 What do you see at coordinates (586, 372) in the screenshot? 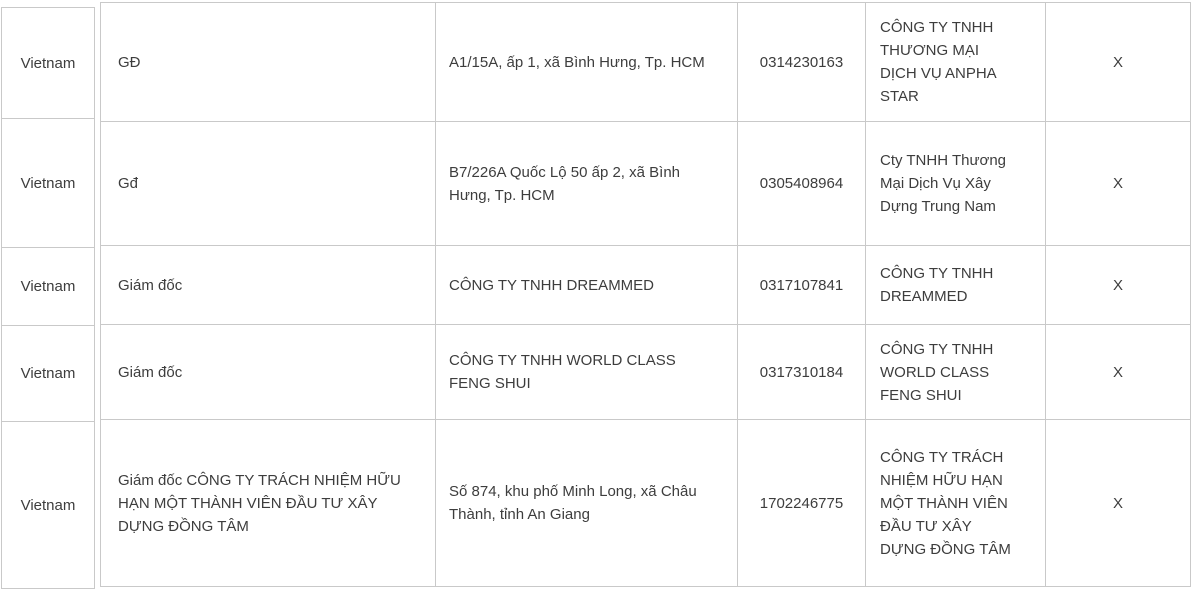
I see `address-cell: CÔNG TY TNHH WORLD CLASS FENG SHUI` at bounding box center [586, 372].